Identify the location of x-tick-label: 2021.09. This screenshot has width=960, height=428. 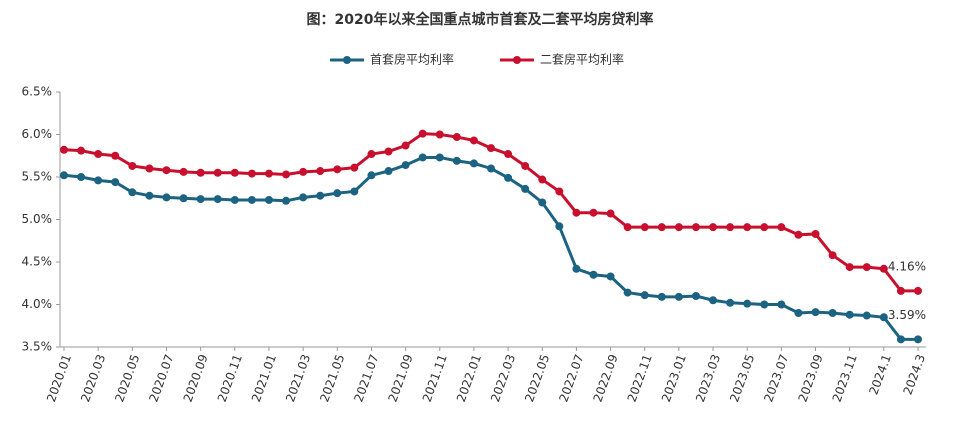
(401, 377).